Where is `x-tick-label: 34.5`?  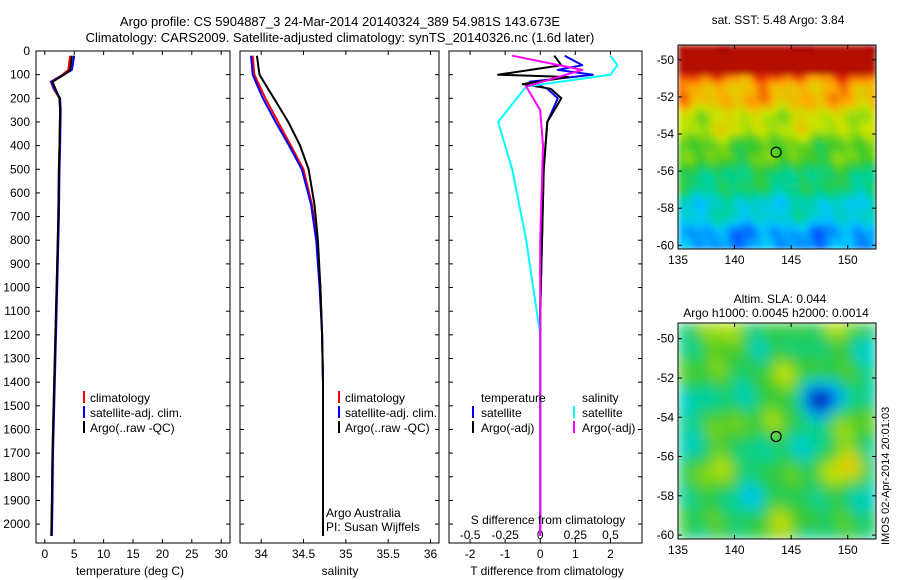
x-tick-label: 34.5 is located at coordinates (304, 554).